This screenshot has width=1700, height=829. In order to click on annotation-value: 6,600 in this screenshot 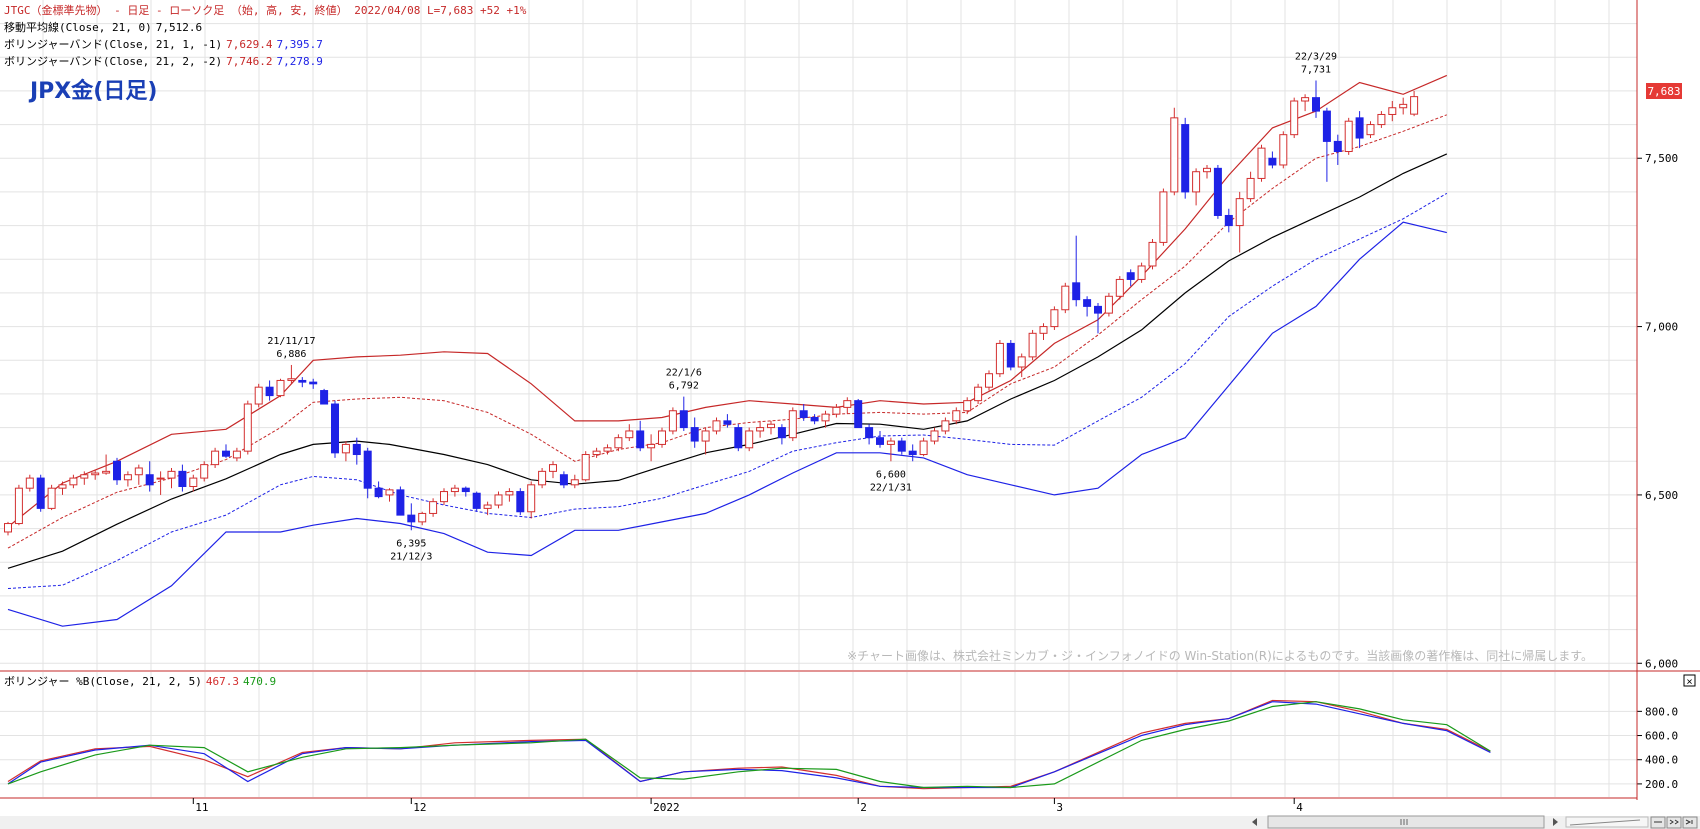, I will do `click(891, 474)`.